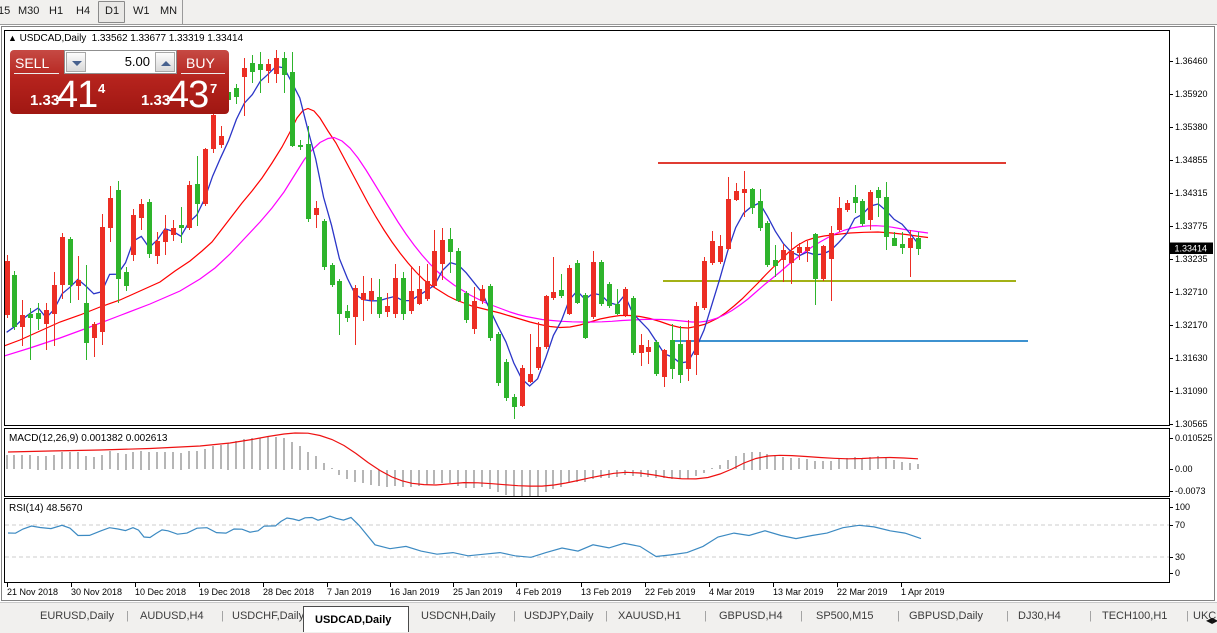 Image resolution: width=1217 pixels, height=633 pixels. What do you see at coordinates (1191, 424) in the screenshot?
I see `svg-text: 1.30565` at bounding box center [1191, 424].